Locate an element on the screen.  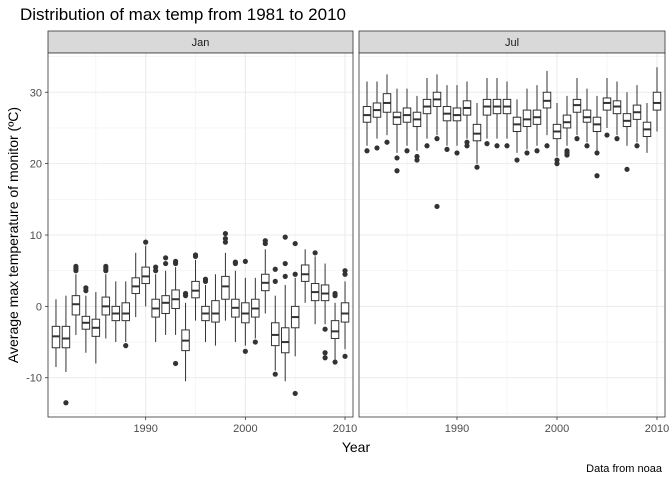
box-jul-2003 is located at coordinates (587, 118).